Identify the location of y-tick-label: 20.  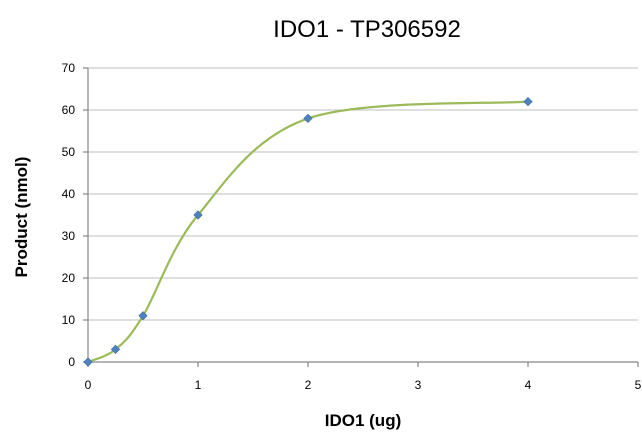
(69, 278).